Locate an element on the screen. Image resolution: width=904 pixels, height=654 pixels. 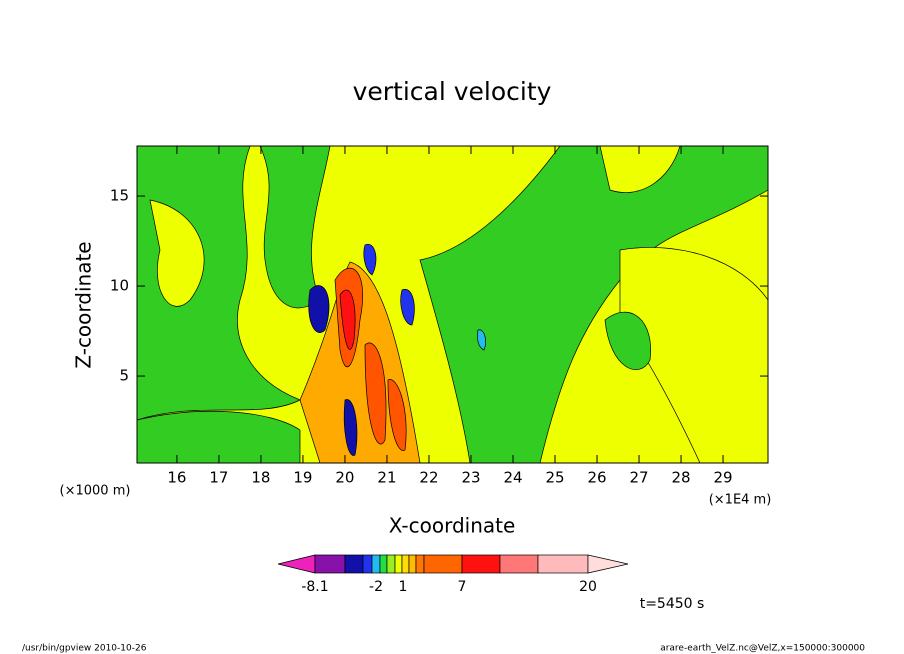
colorbar-tick-label: 7 is located at coordinates (462, 587).